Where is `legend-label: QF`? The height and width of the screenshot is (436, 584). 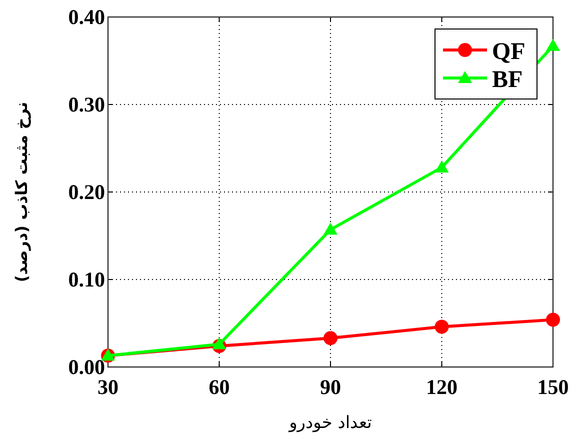 legend-label: QF is located at coordinates (509, 52).